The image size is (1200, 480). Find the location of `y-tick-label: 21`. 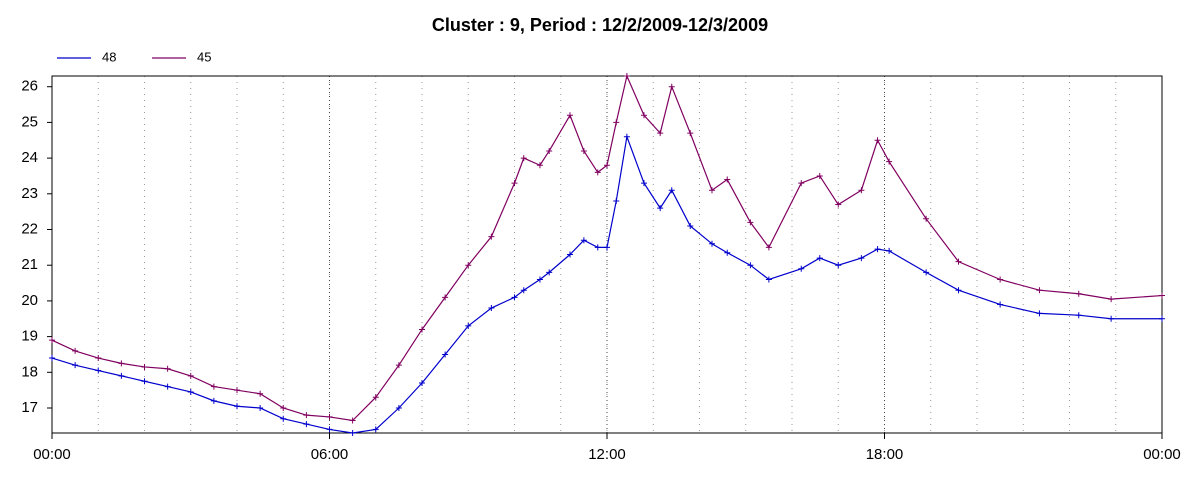

y-tick-label: 21 is located at coordinates (29, 264).